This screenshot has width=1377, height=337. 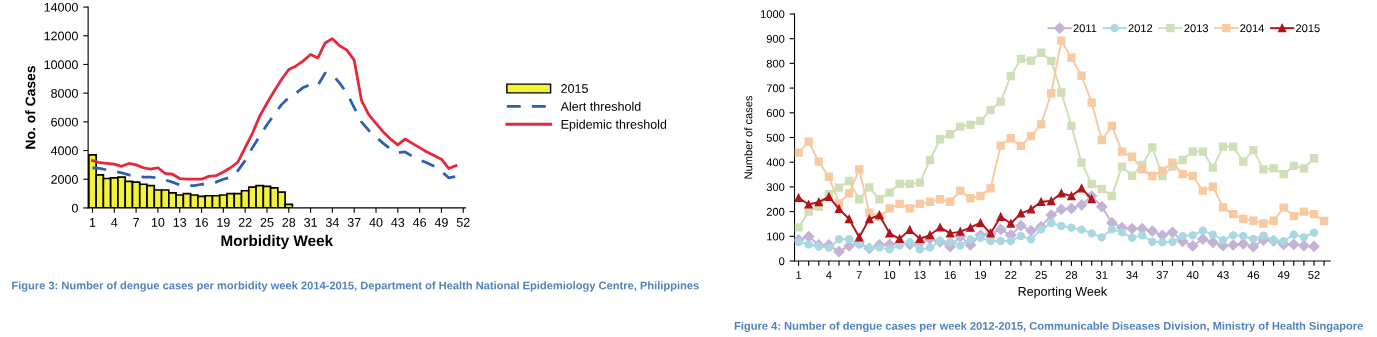 What do you see at coordinates (1140, 28) in the screenshot?
I see `legend-label: 2012` at bounding box center [1140, 28].